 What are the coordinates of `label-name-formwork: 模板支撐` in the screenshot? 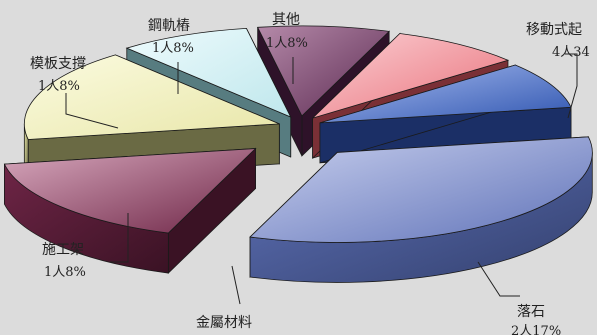 It's located at (58, 64).